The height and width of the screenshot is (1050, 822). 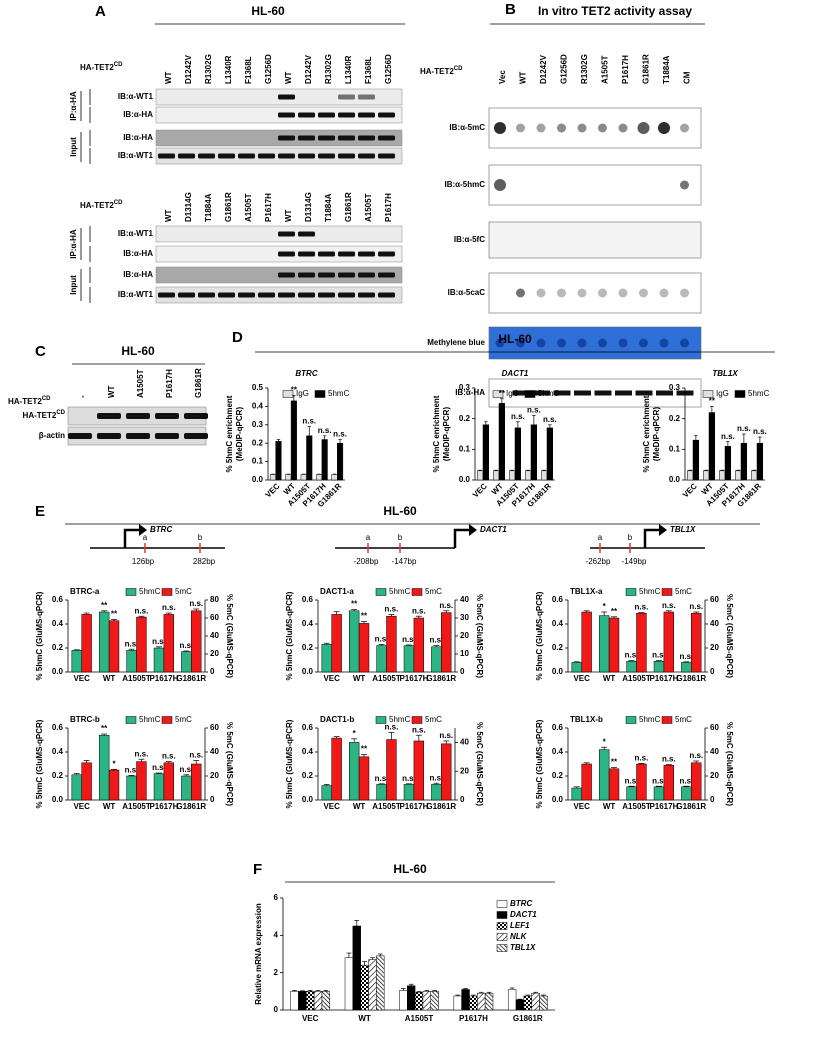 What do you see at coordinates (308, 671) in the screenshot?
I see `y-tick-label: 0.0` at bounding box center [308, 671].